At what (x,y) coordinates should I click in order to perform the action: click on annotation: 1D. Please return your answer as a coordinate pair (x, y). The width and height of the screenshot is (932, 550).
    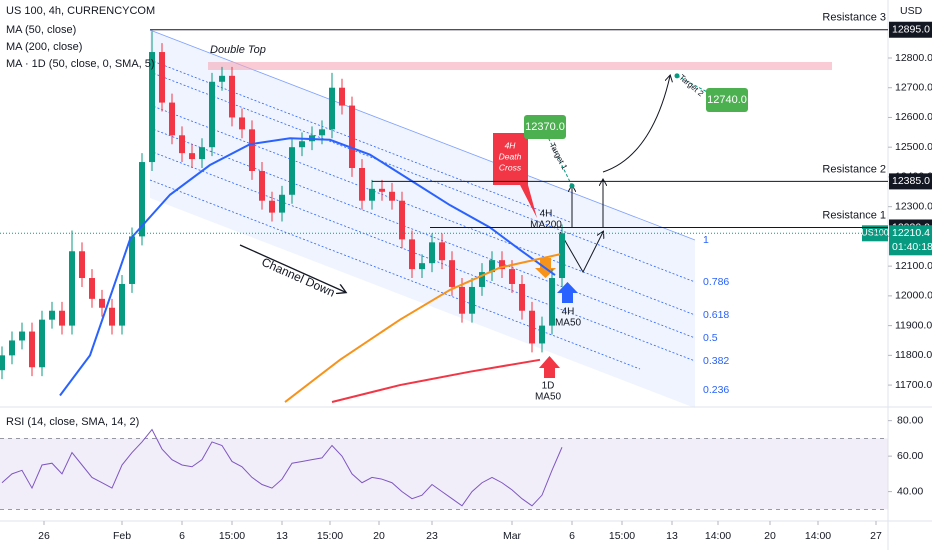
    Looking at the image, I should click on (548, 386).